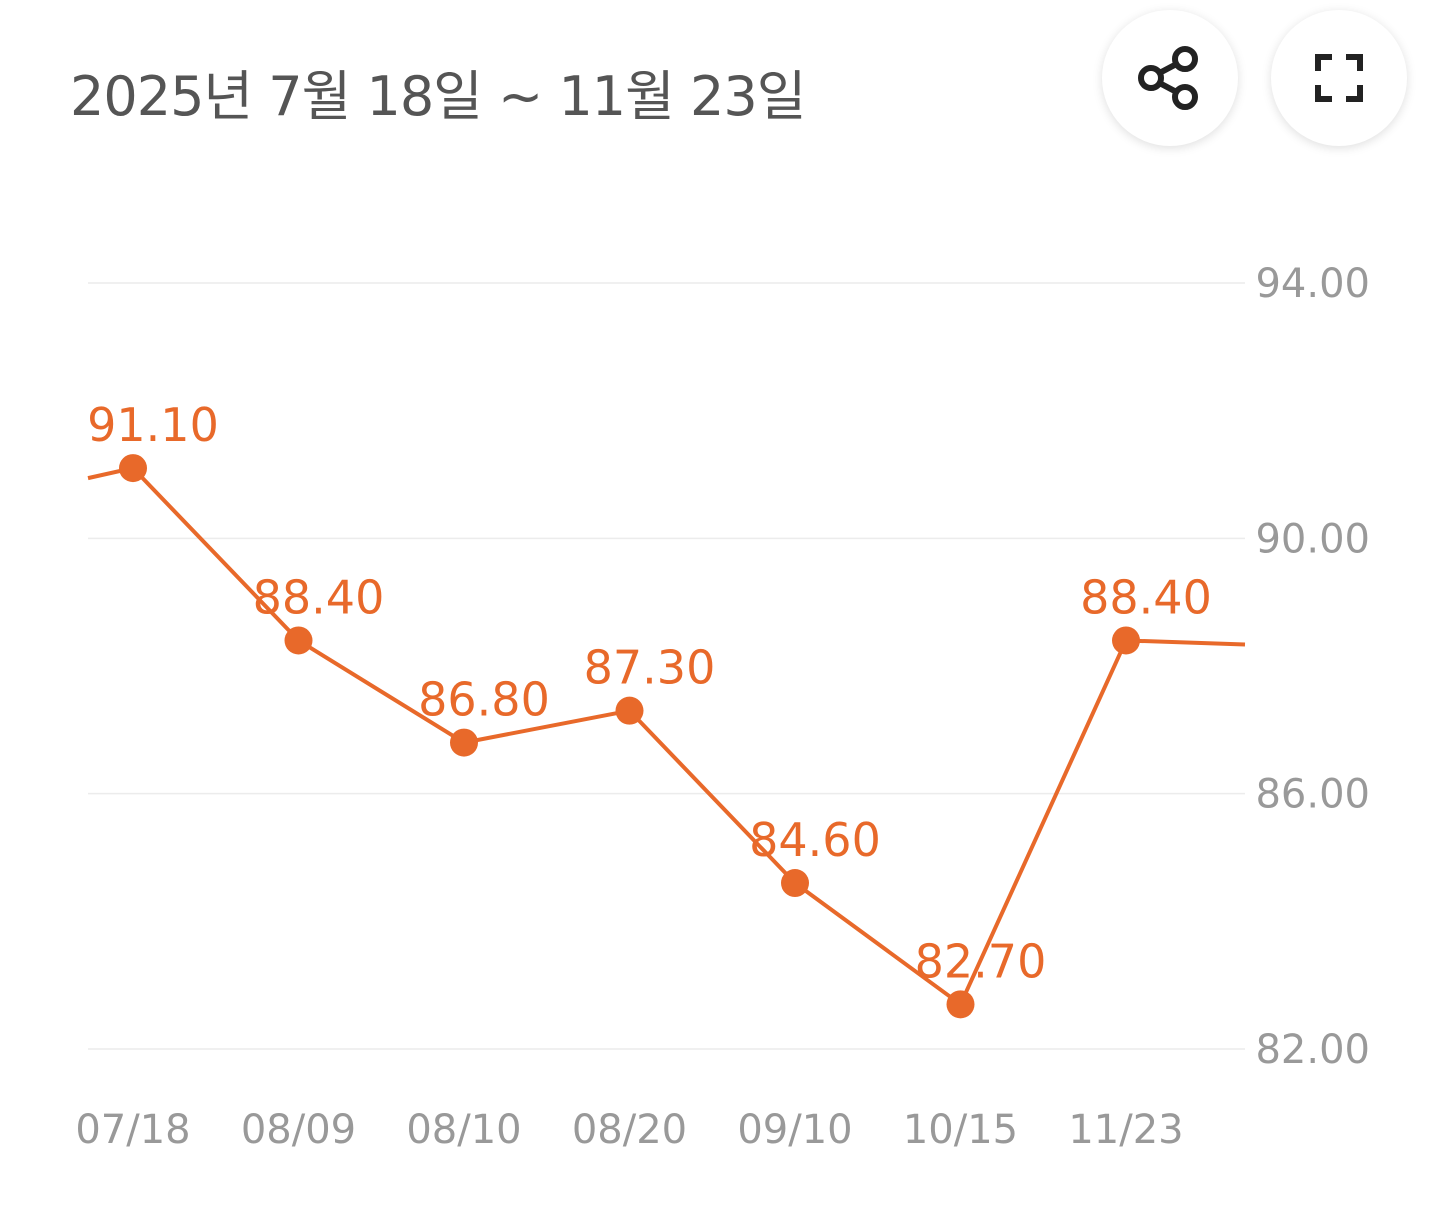  I want to click on x-tick-label: 08/10, so click(463, 1130).